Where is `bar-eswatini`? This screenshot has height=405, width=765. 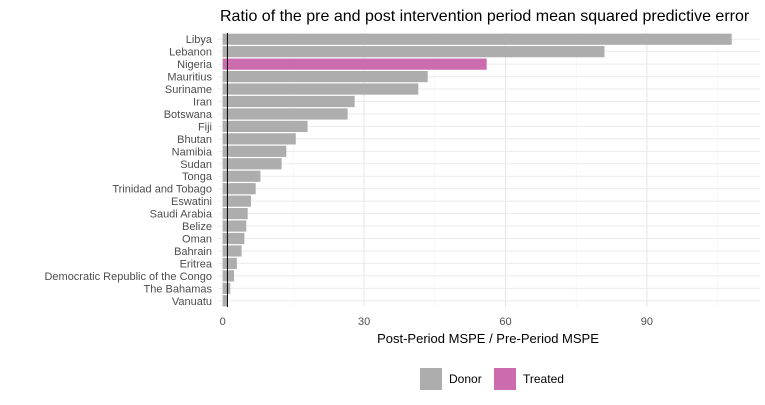
bar-eswatini is located at coordinates (236, 201).